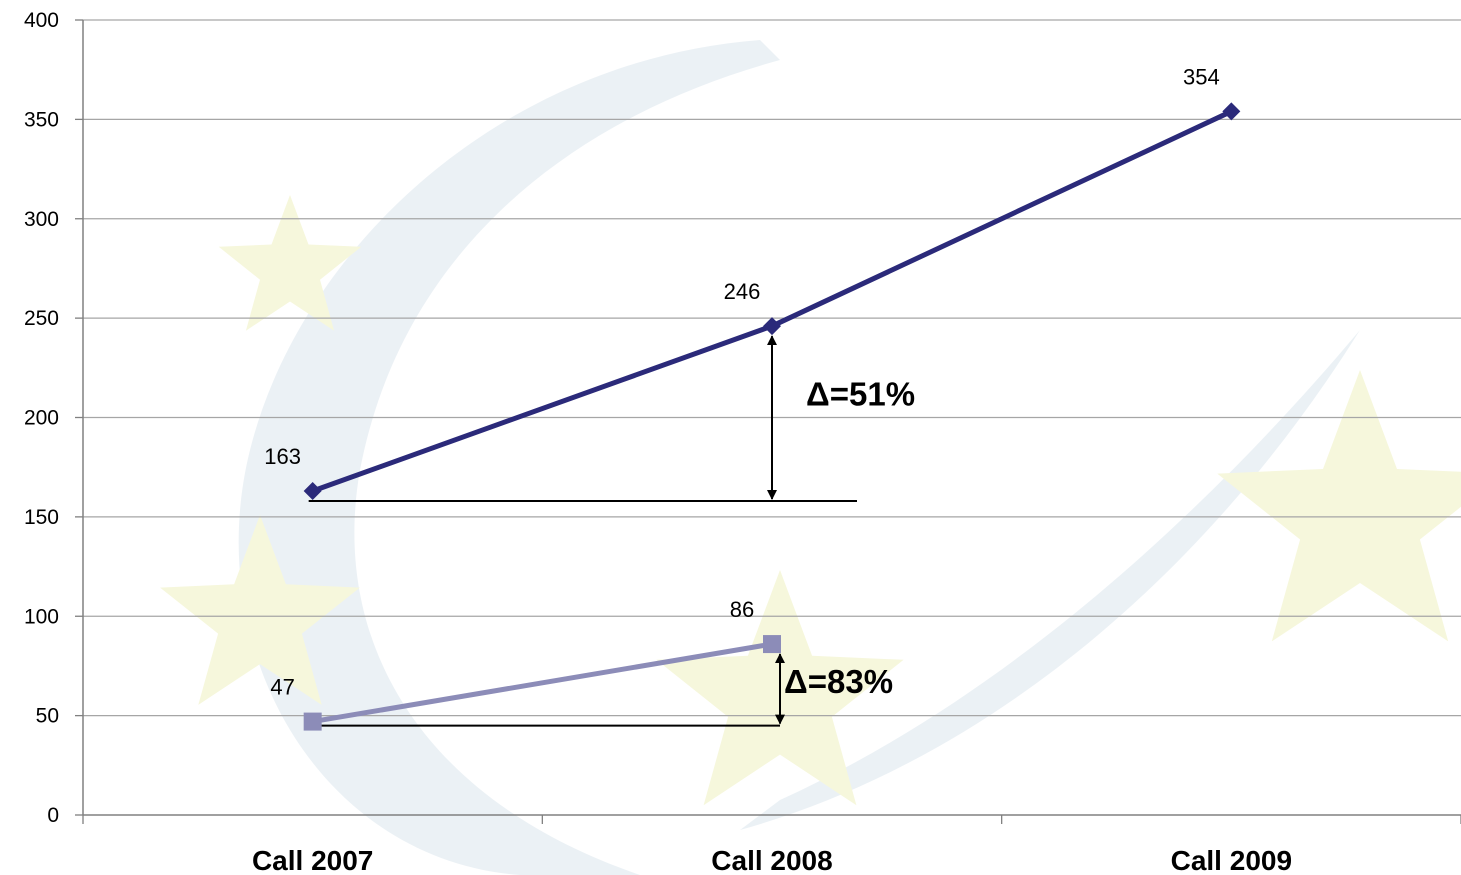 This screenshot has width=1461, height=875. I want to click on y-tick-label: 200, so click(41, 418).